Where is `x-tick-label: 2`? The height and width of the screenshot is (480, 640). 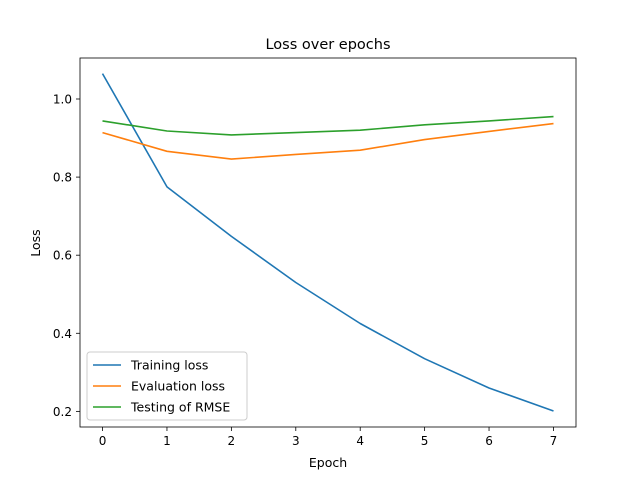 x-tick-label: 2 is located at coordinates (232, 441).